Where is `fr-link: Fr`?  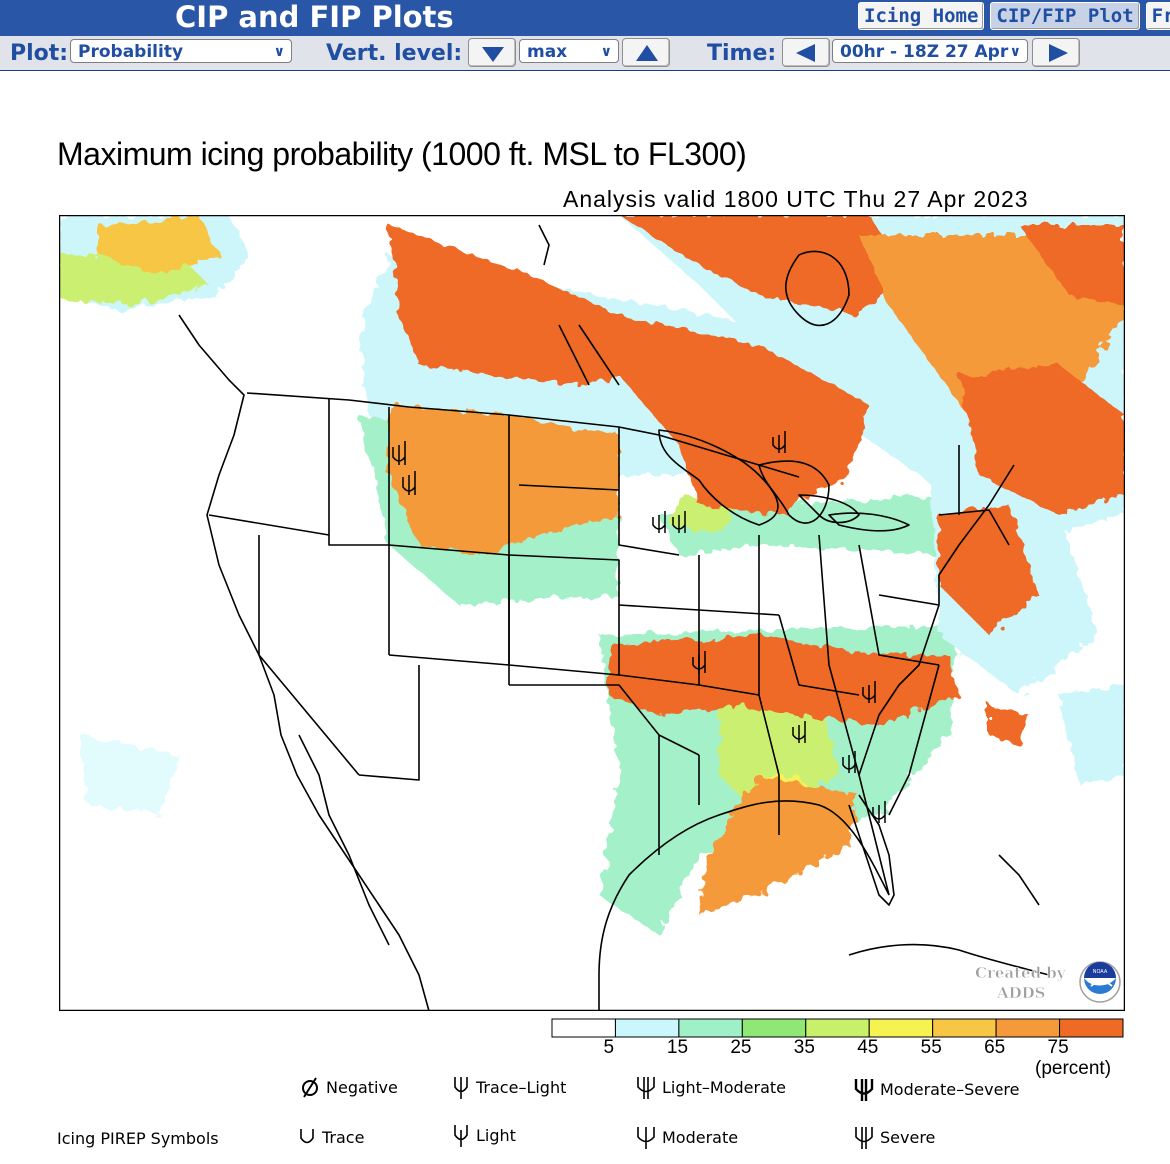
fr-link: Fr is located at coordinates (1157, 16).